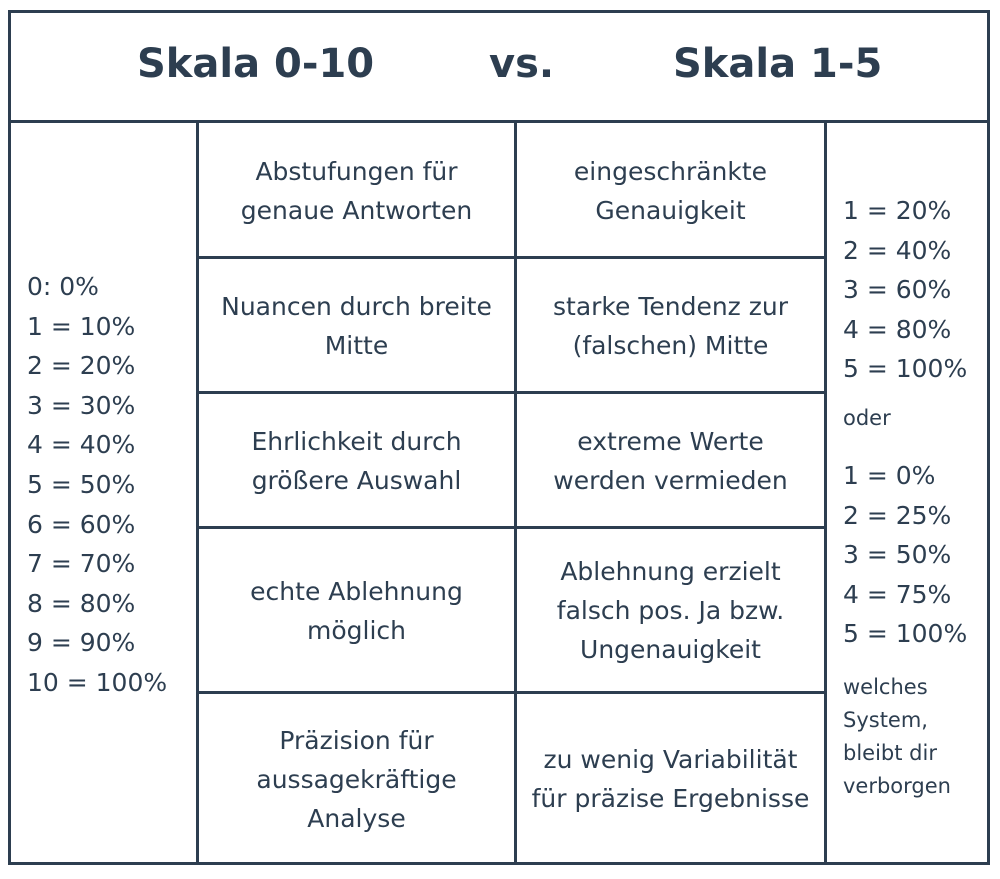 The height and width of the screenshot is (879, 1000). What do you see at coordinates (897, 290) in the screenshot?
I see `list-item: 3 = 60%` at bounding box center [897, 290].